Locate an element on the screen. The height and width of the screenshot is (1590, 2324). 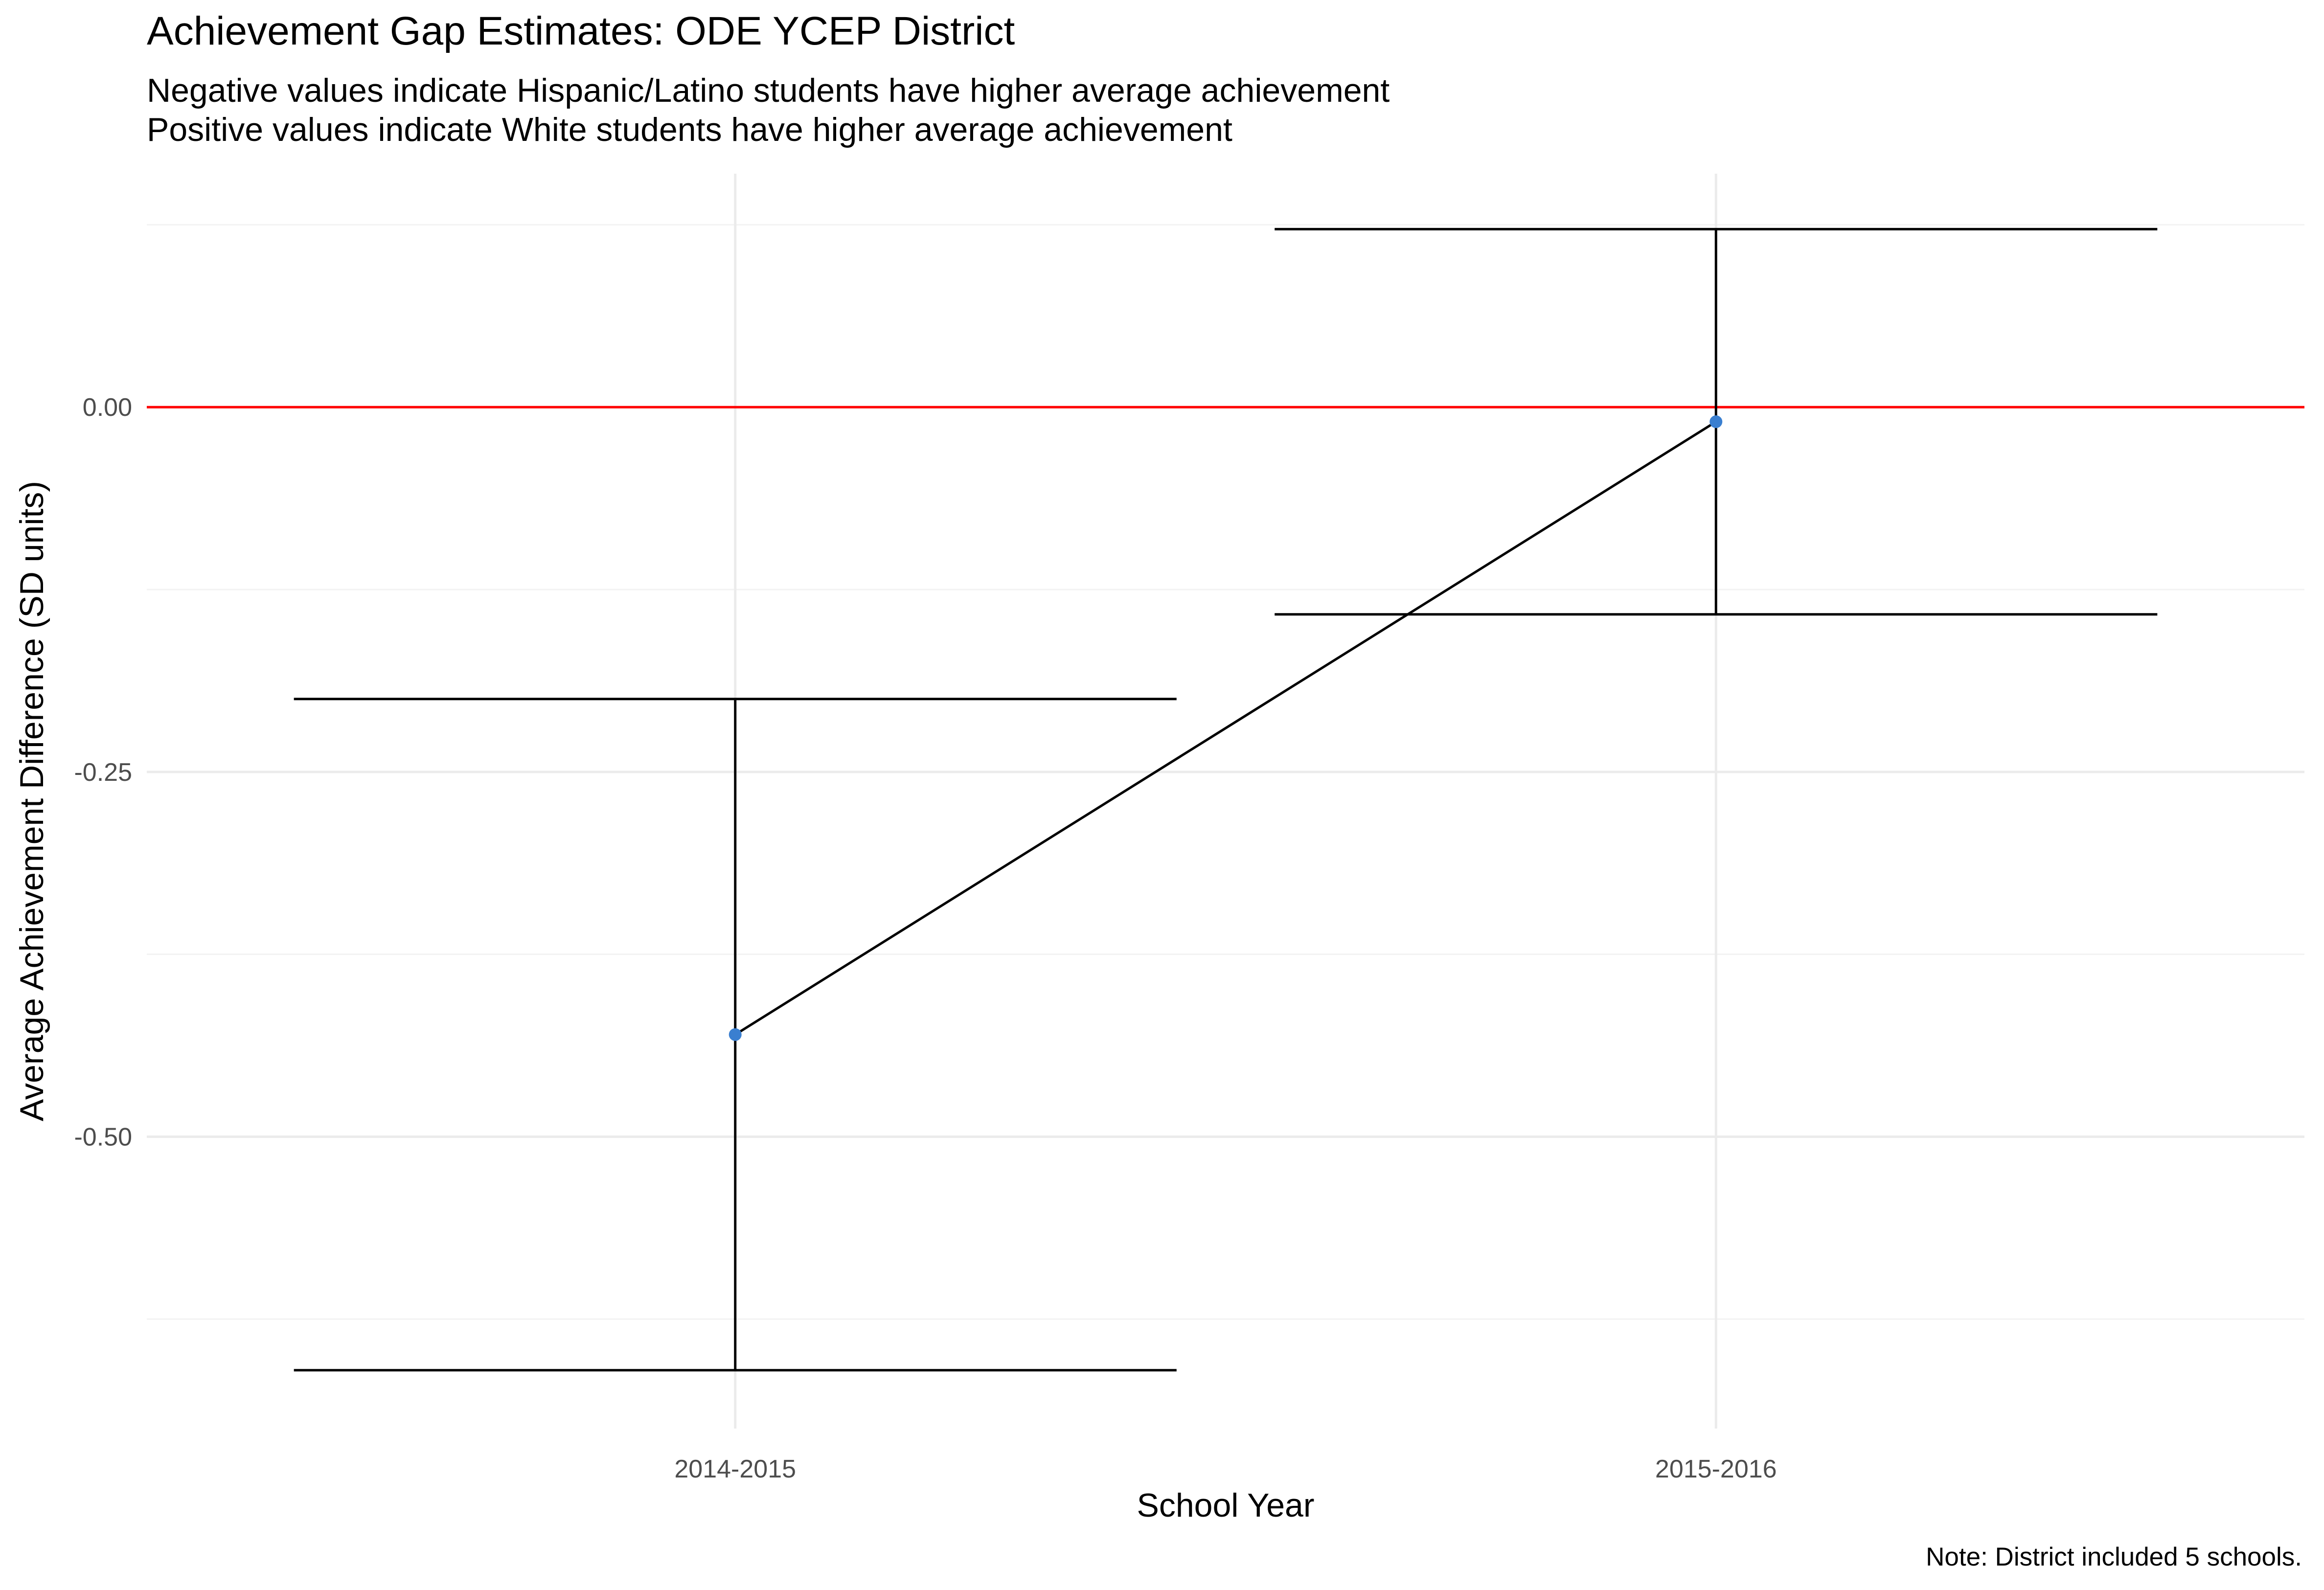
chart-caption: Note: District included 5 schools. is located at coordinates (2114, 1557).